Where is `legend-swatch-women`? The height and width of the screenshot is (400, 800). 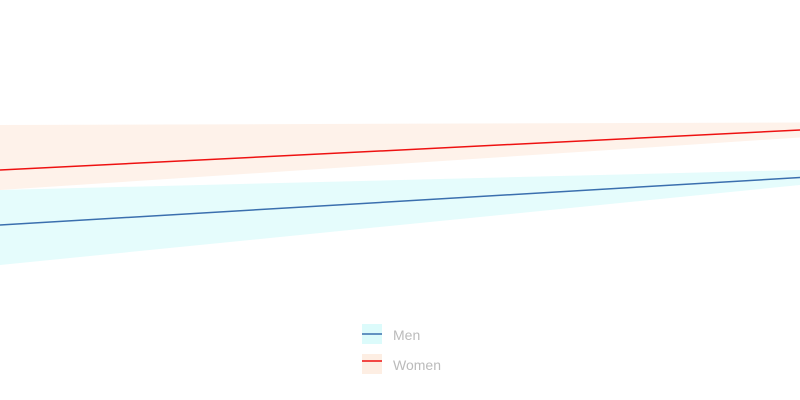 legend-swatch-women is located at coordinates (372, 364).